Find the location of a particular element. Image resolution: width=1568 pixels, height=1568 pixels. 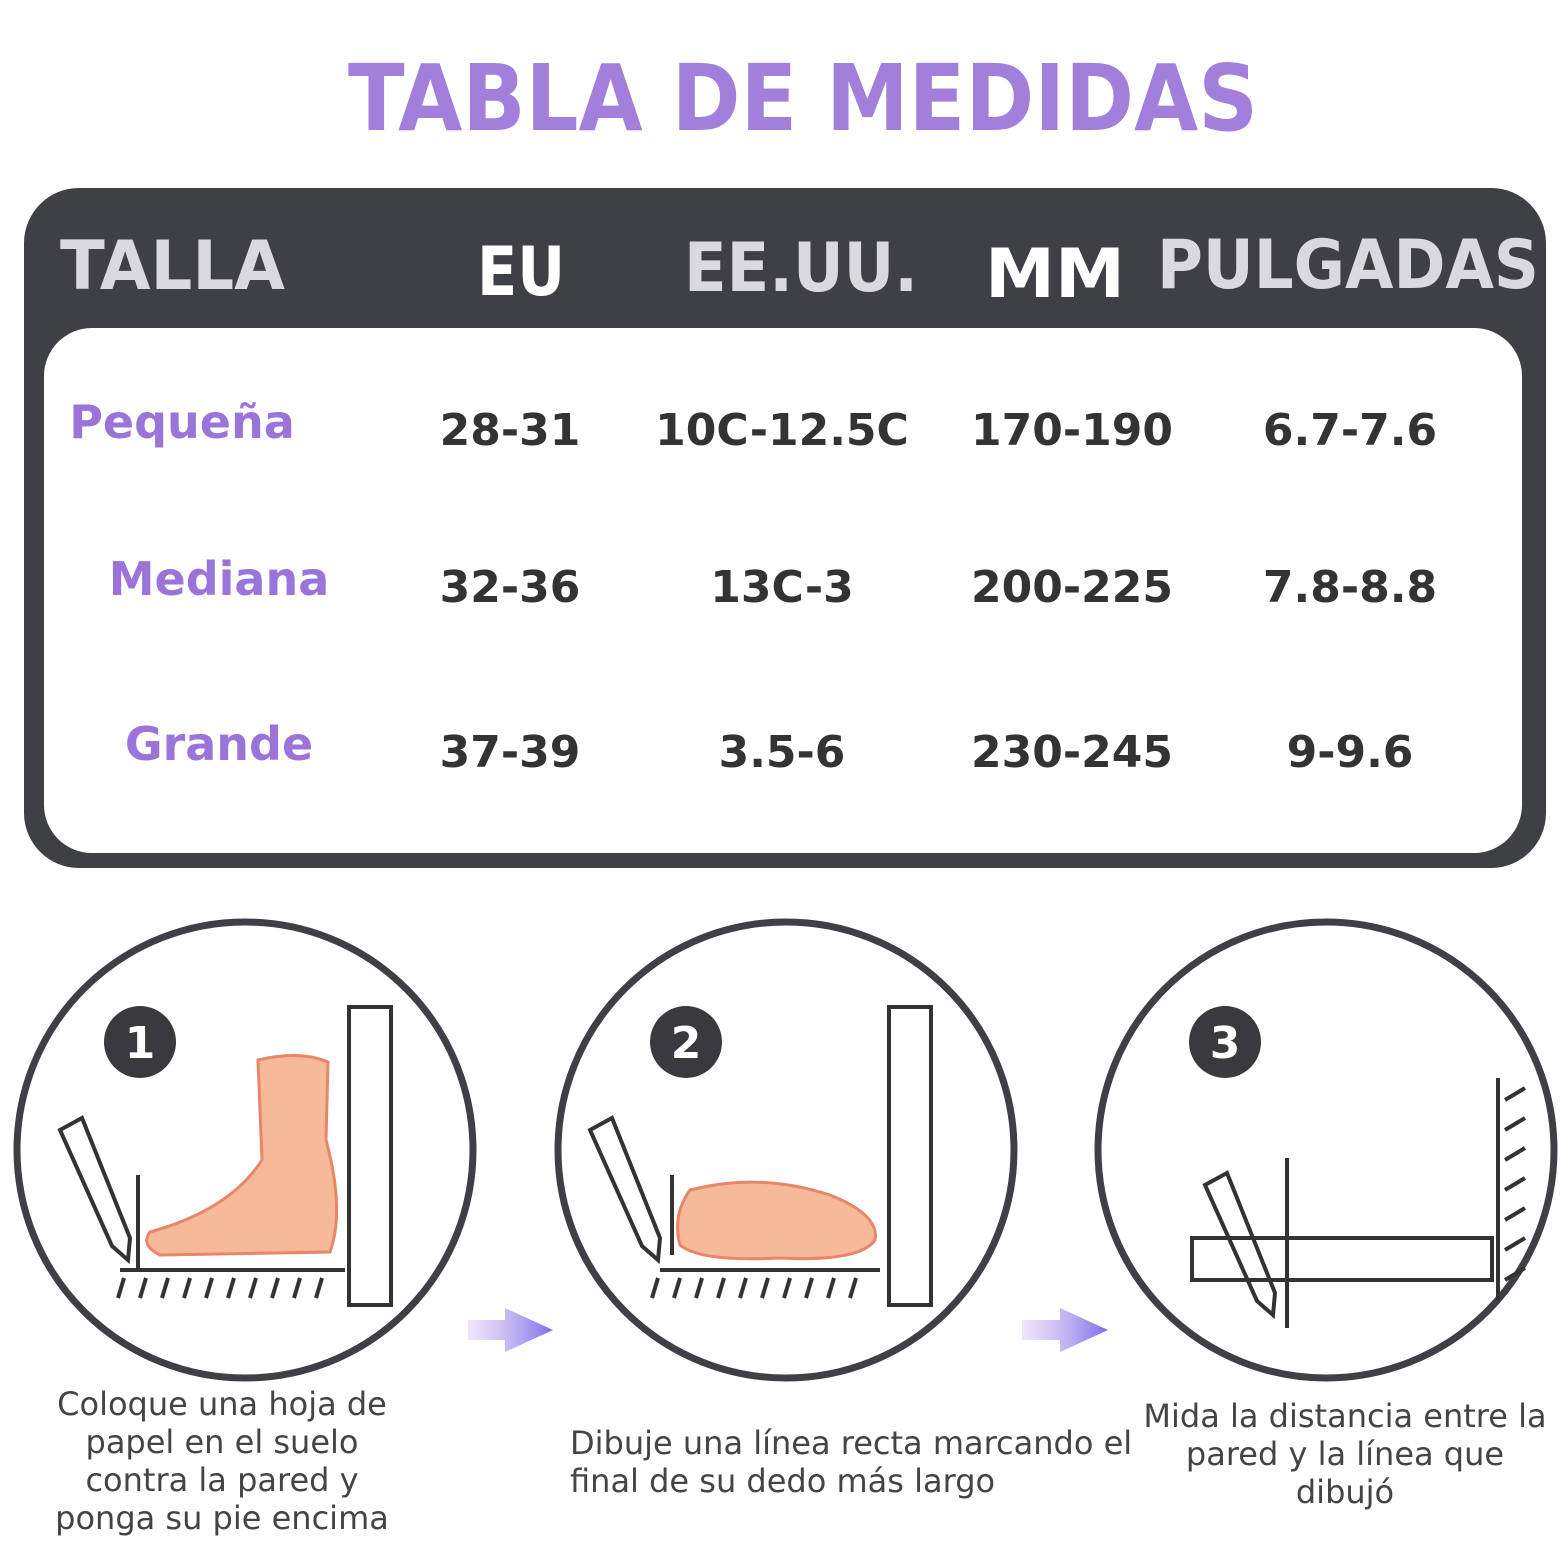

table-cell: 230-245 is located at coordinates (1072, 752).